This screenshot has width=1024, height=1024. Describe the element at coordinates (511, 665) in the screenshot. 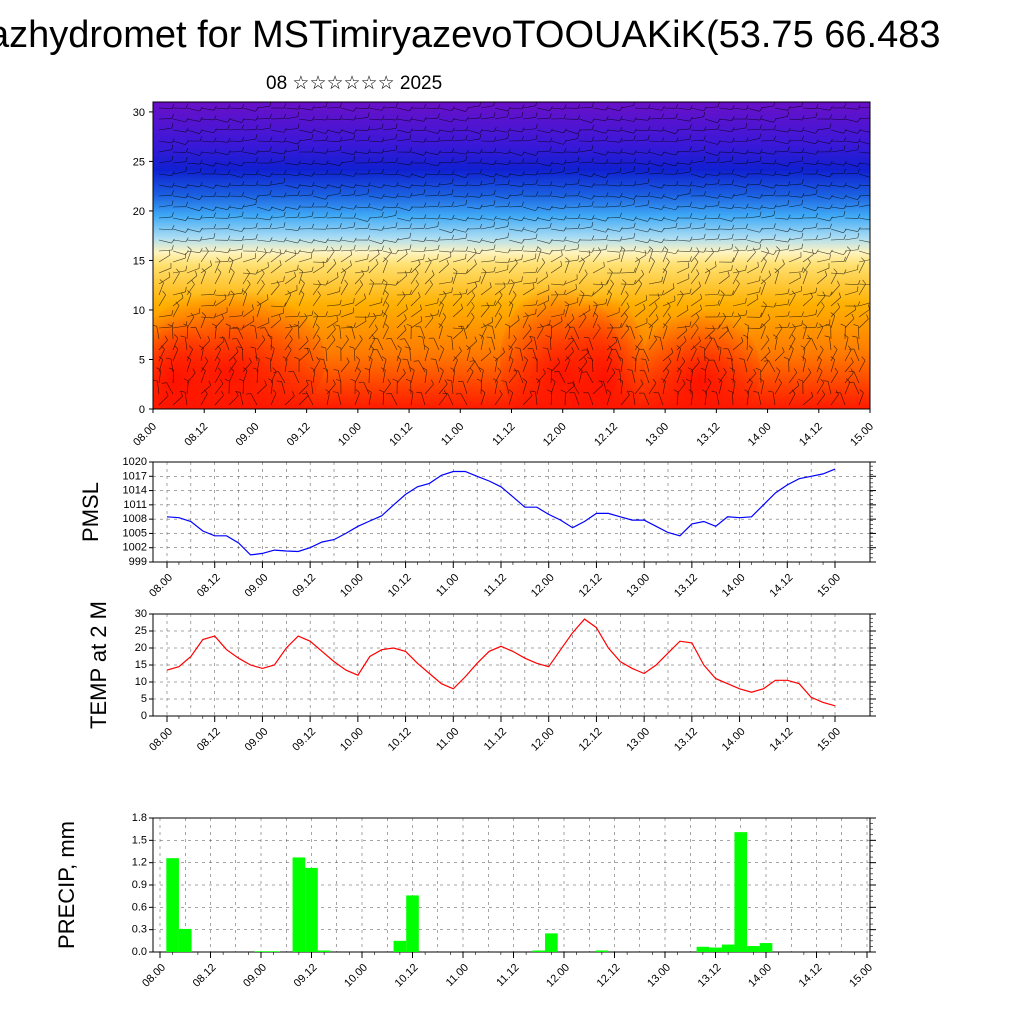

I see `grid` at that location.